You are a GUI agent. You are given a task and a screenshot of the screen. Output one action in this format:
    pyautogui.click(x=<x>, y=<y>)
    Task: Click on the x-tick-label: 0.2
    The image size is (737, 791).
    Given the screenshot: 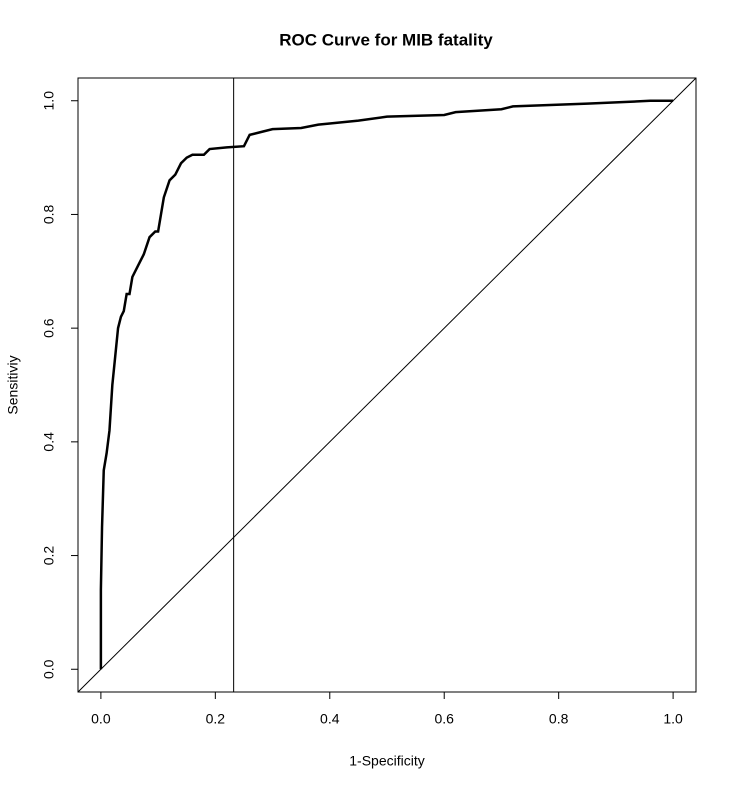 What is the action you would take?
    pyautogui.click(x=216, y=719)
    